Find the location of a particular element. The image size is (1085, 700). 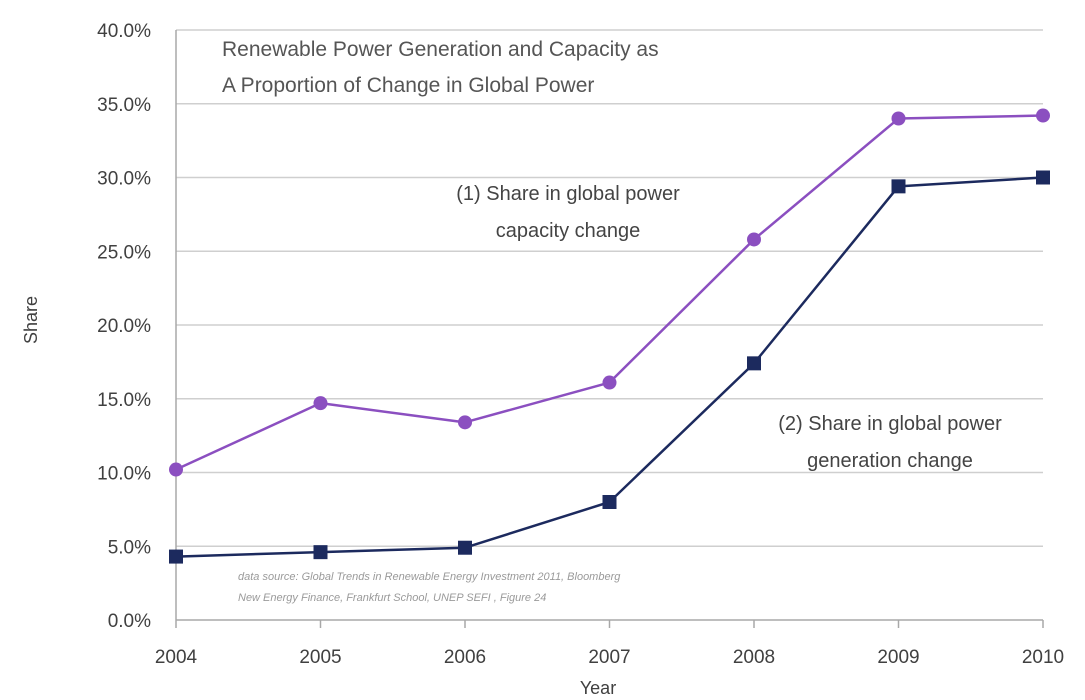

y-tick-label: 20.0% is located at coordinates (124, 326).